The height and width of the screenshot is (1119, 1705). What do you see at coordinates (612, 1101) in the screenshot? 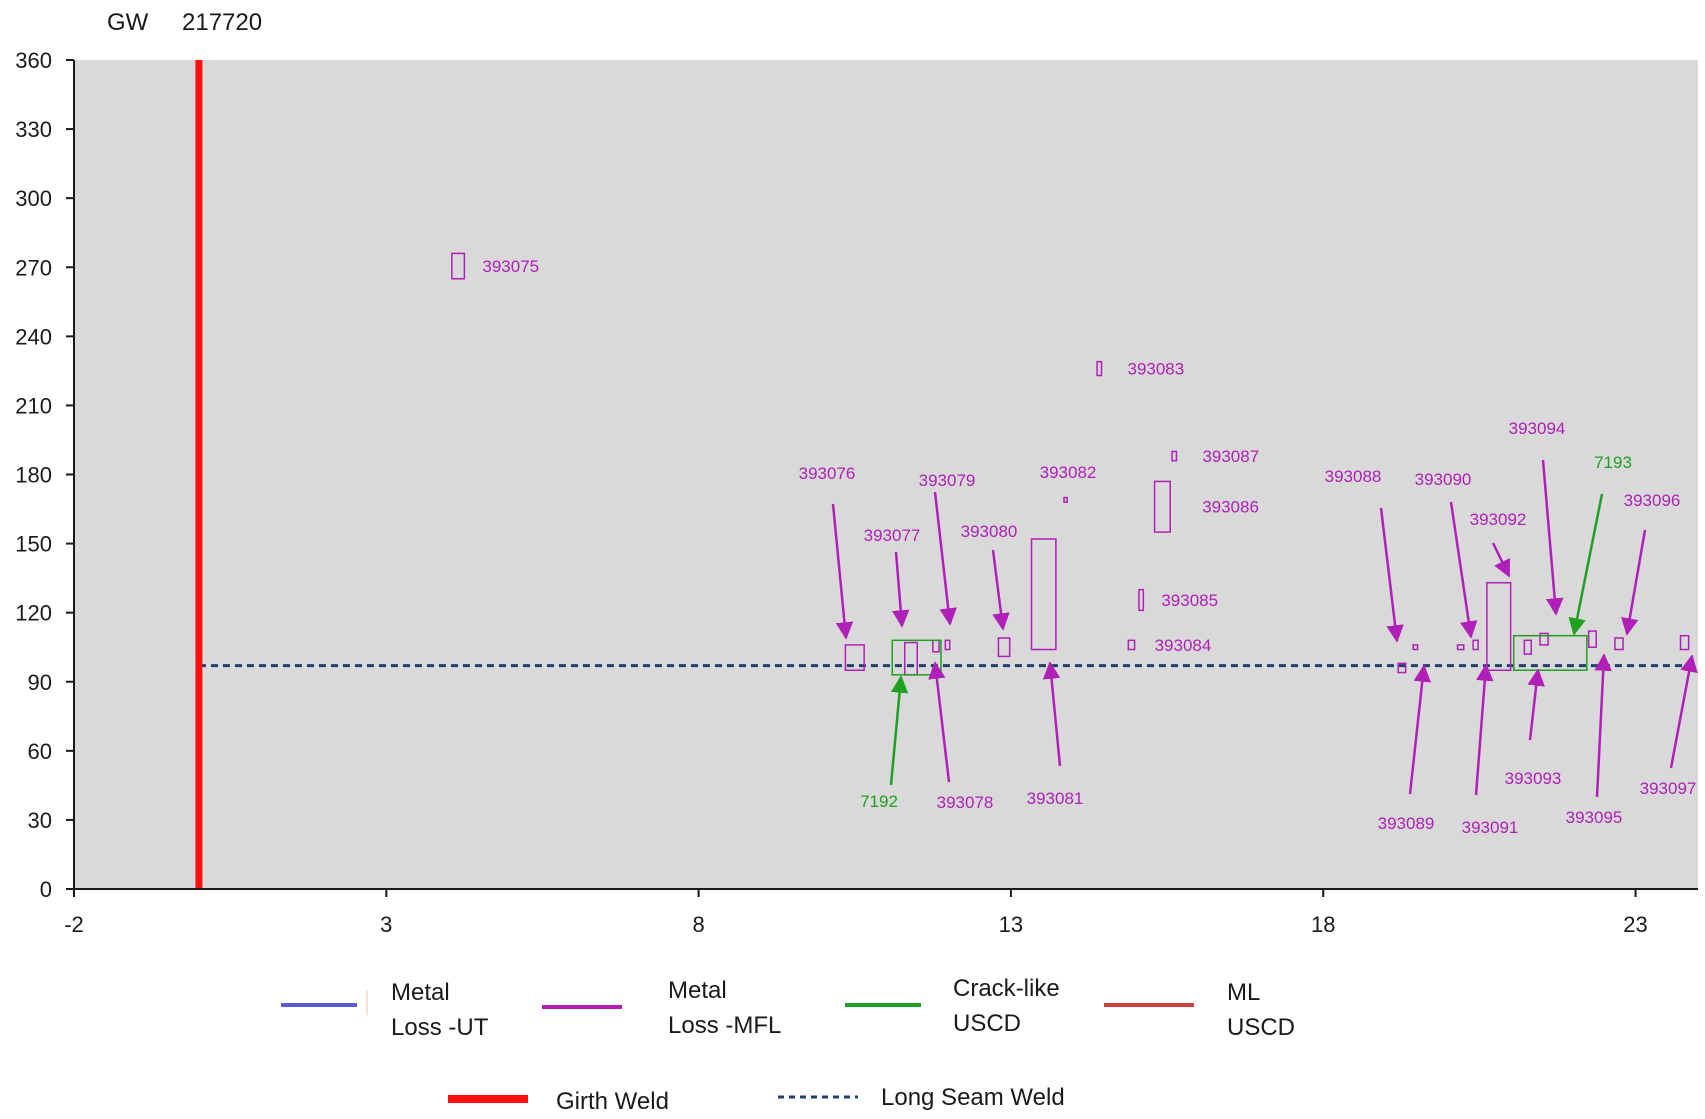
I see `legend-label-girth-weld: Girth Weld` at bounding box center [612, 1101].